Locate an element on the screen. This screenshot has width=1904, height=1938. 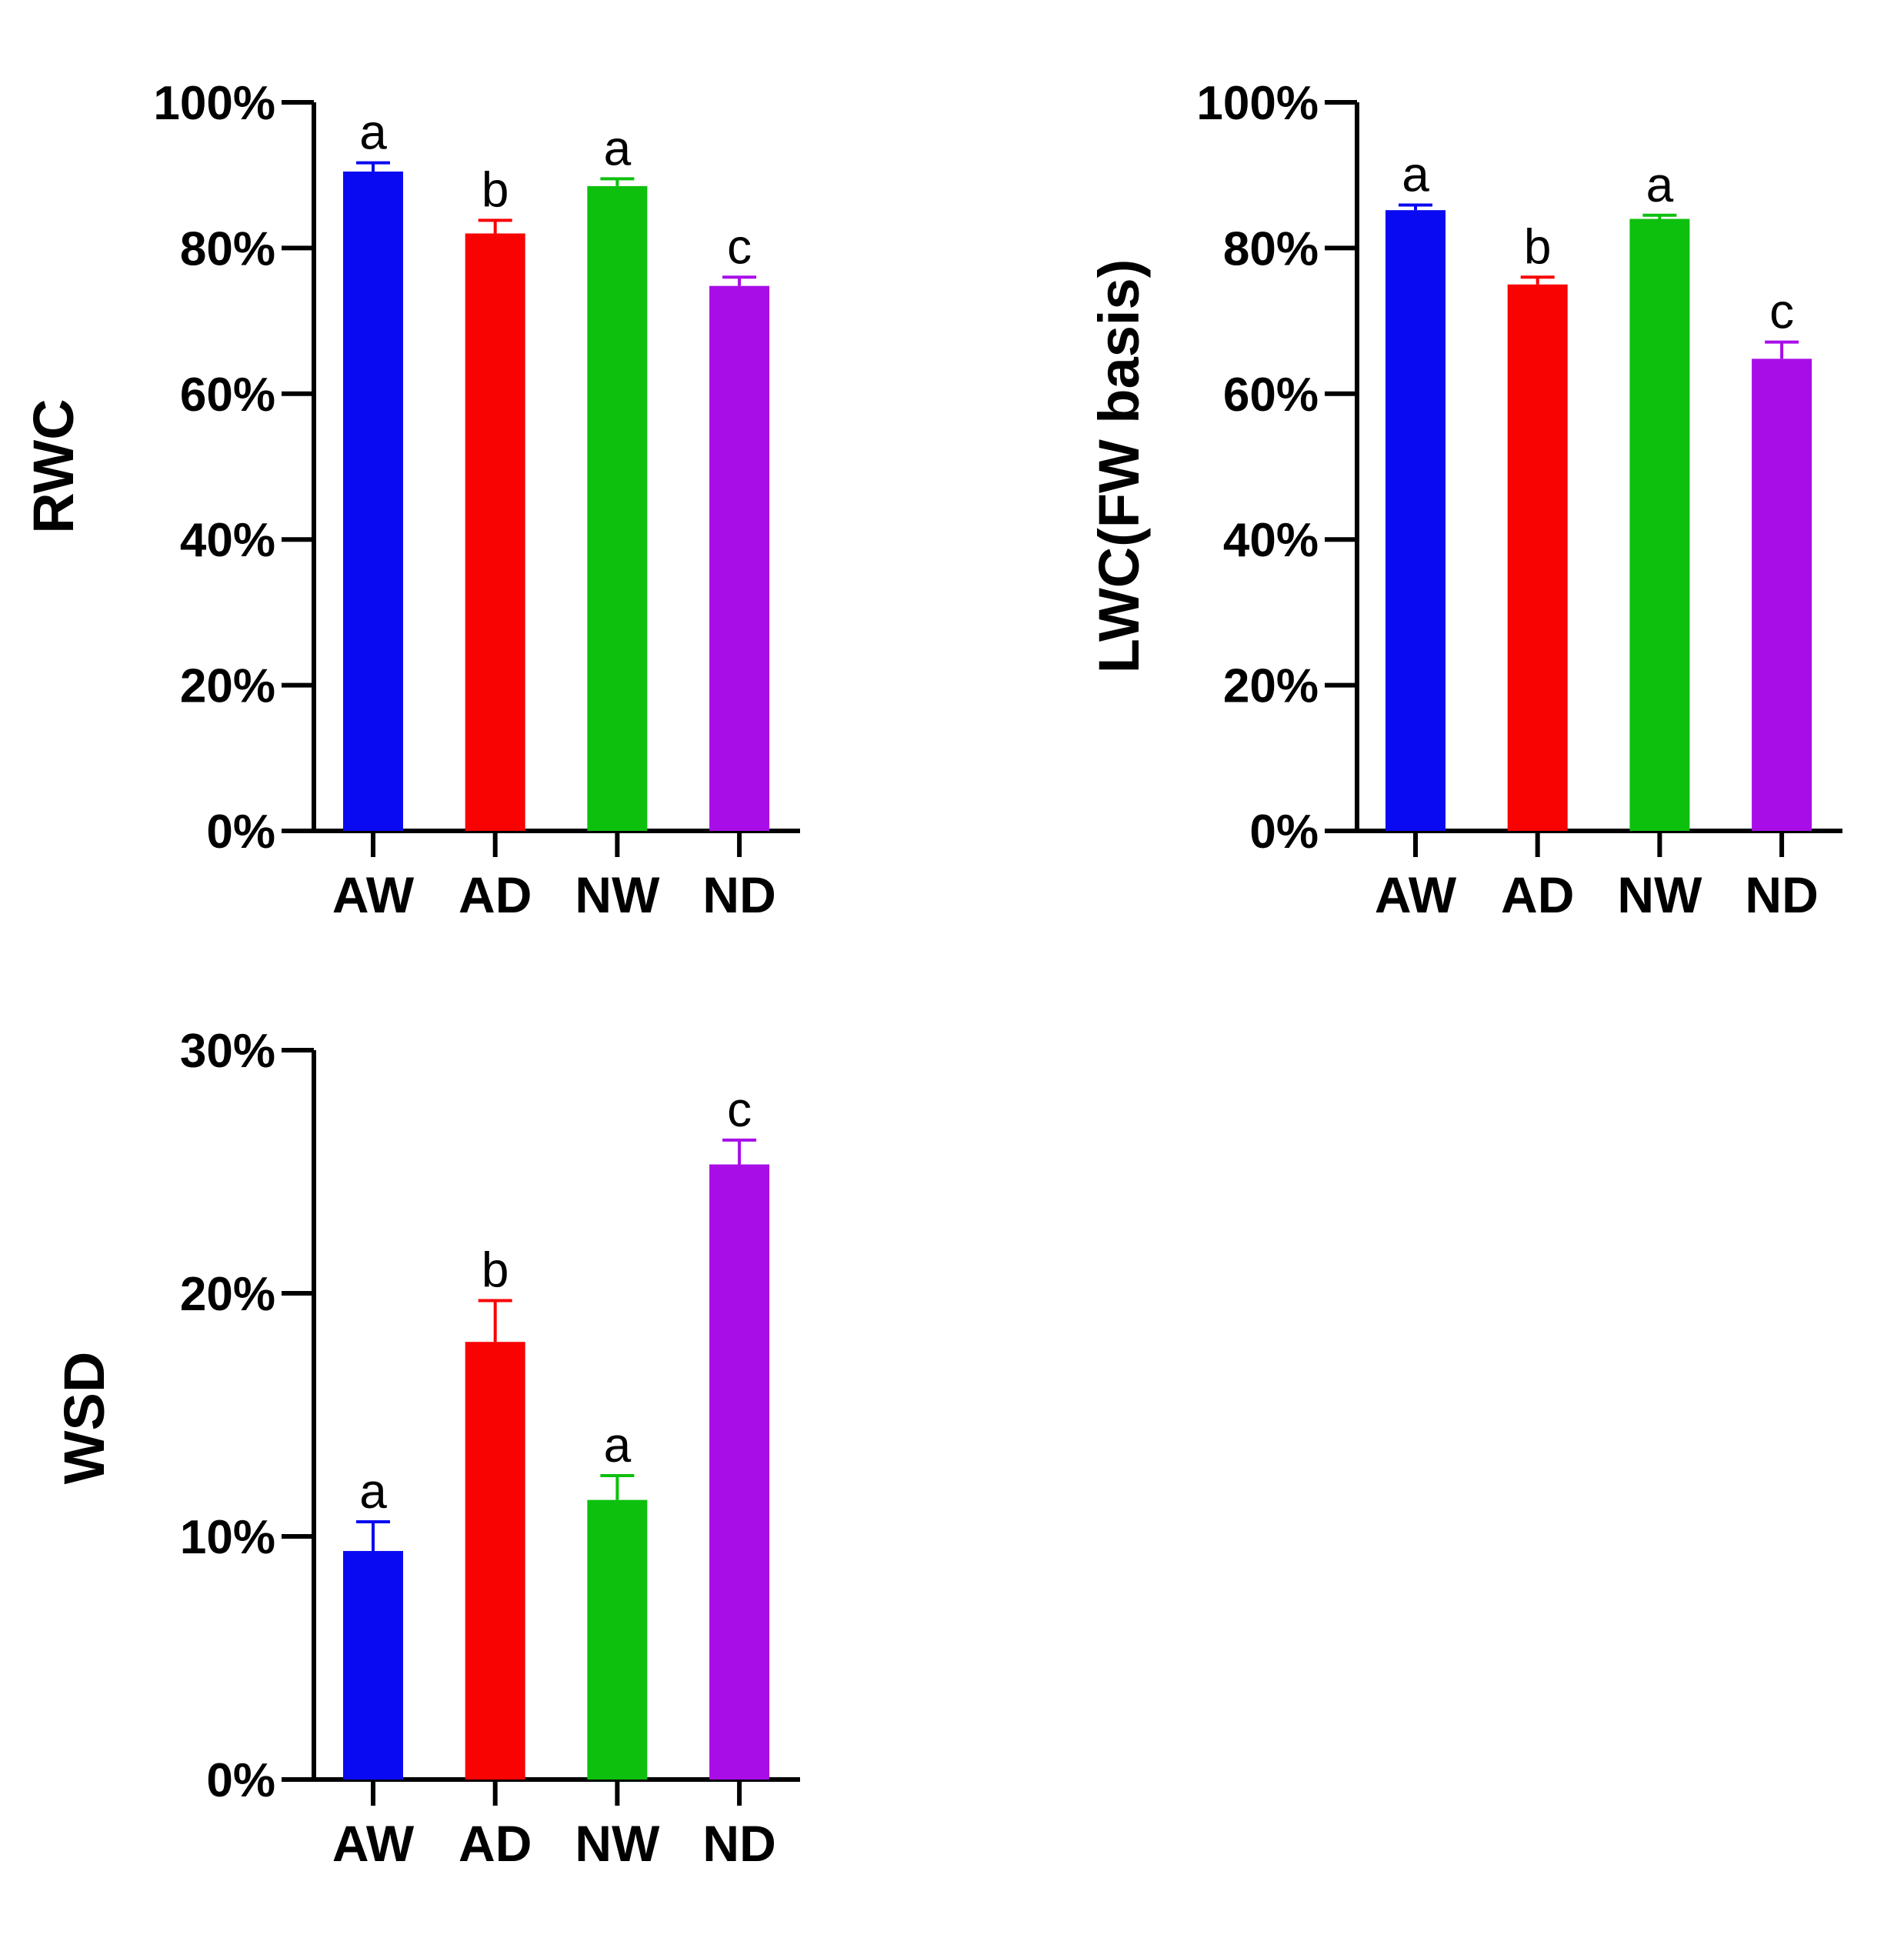
y-tick-label: 30% is located at coordinates (227, 1051).